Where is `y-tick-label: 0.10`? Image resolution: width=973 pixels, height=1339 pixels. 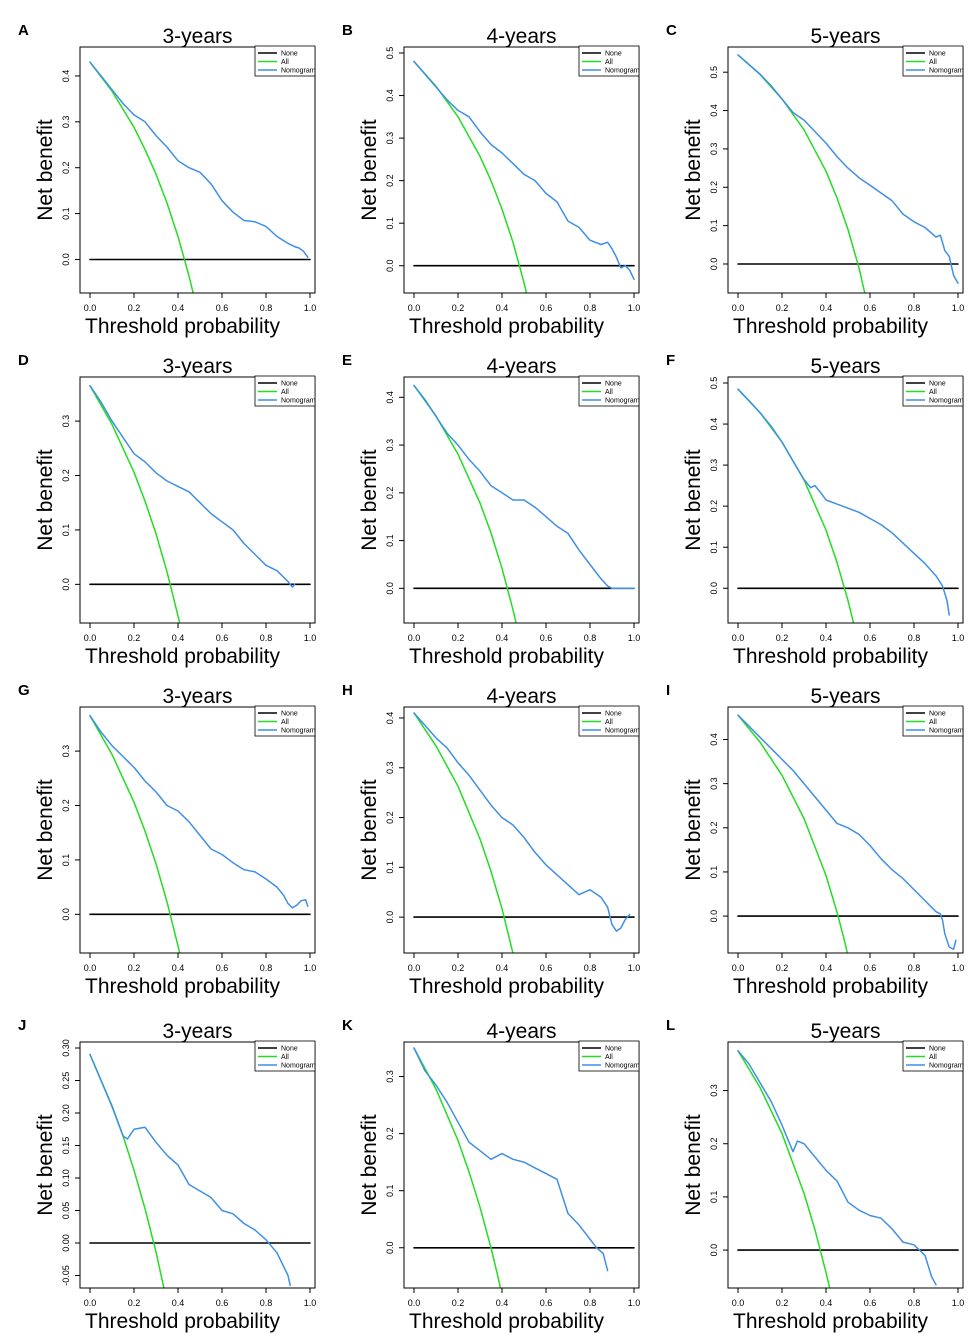
y-tick-label: 0.10 is located at coordinates (66, 1178).